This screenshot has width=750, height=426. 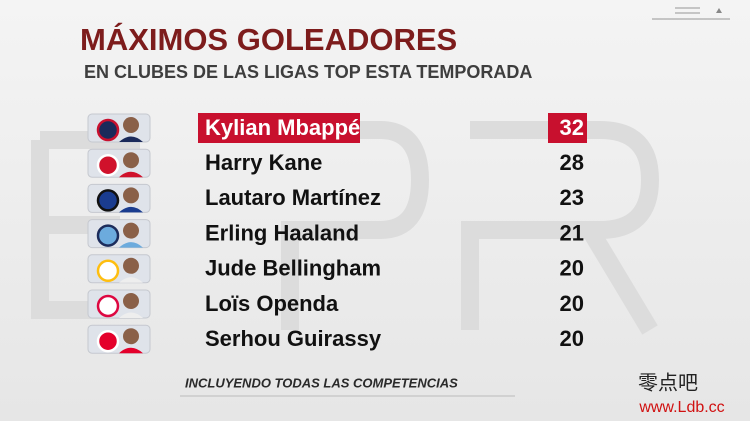 I want to click on goals: 23, so click(x=572, y=197).